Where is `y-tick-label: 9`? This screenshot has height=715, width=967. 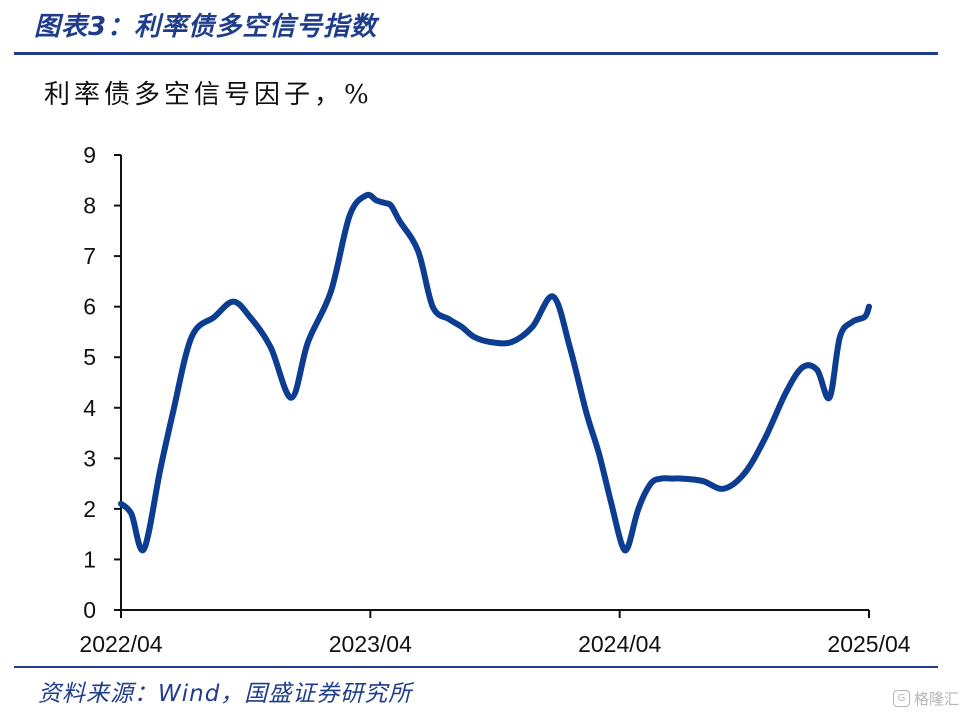
y-tick-label: 9 is located at coordinates (89, 155).